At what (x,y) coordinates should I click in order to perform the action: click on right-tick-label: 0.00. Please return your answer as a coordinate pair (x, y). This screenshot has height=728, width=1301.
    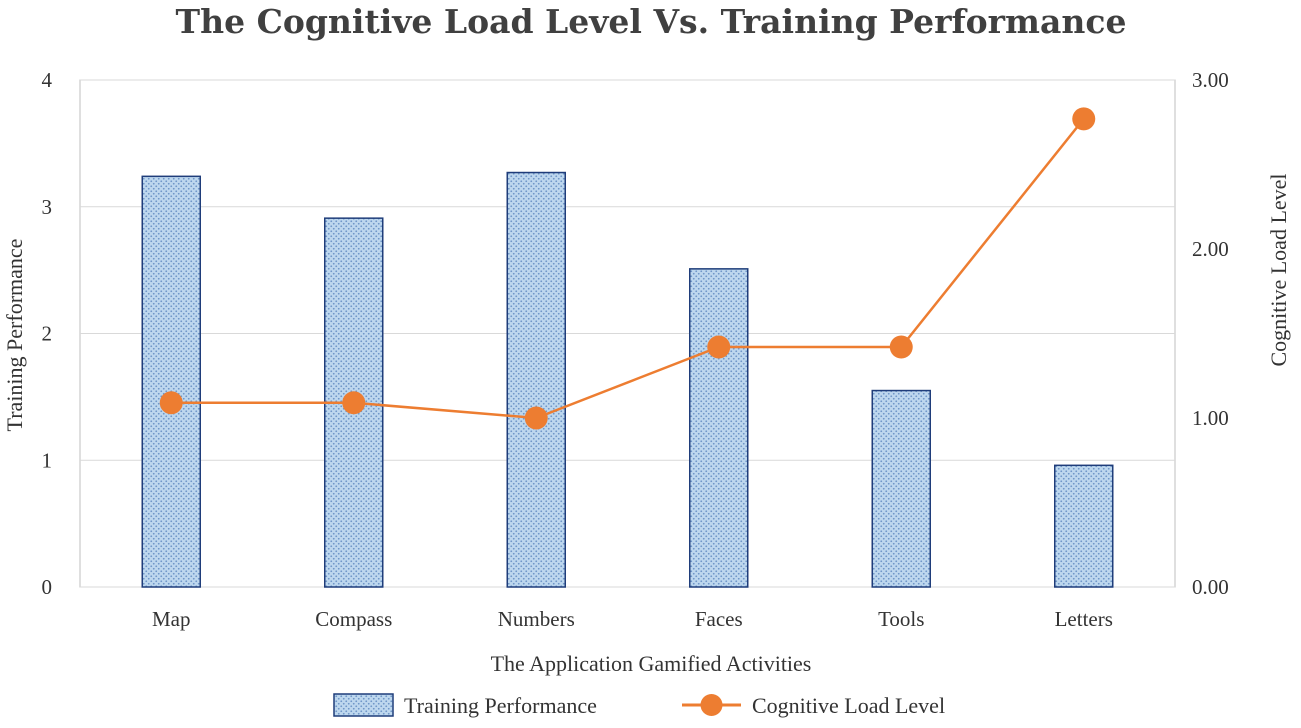
    Looking at the image, I should click on (1210, 587).